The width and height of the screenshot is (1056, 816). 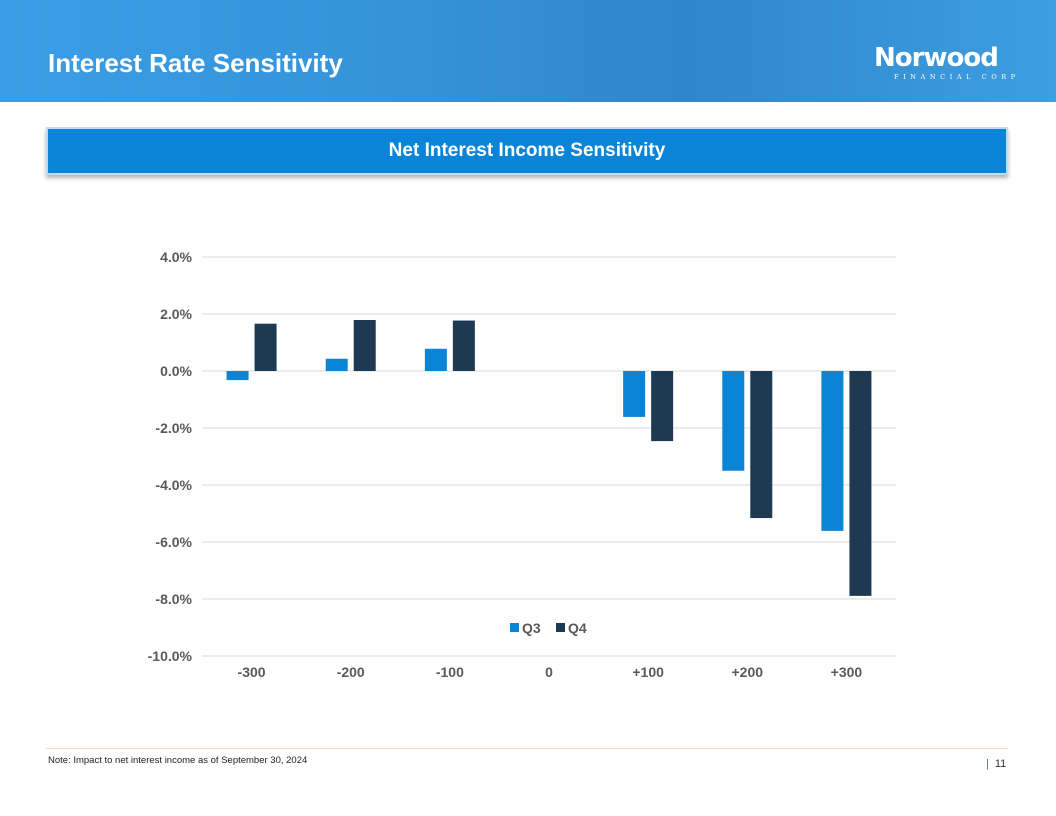 What do you see at coordinates (173, 428) in the screenshot?
I see `y-tick-label: -2.0%` at bounding box center [173, 428].